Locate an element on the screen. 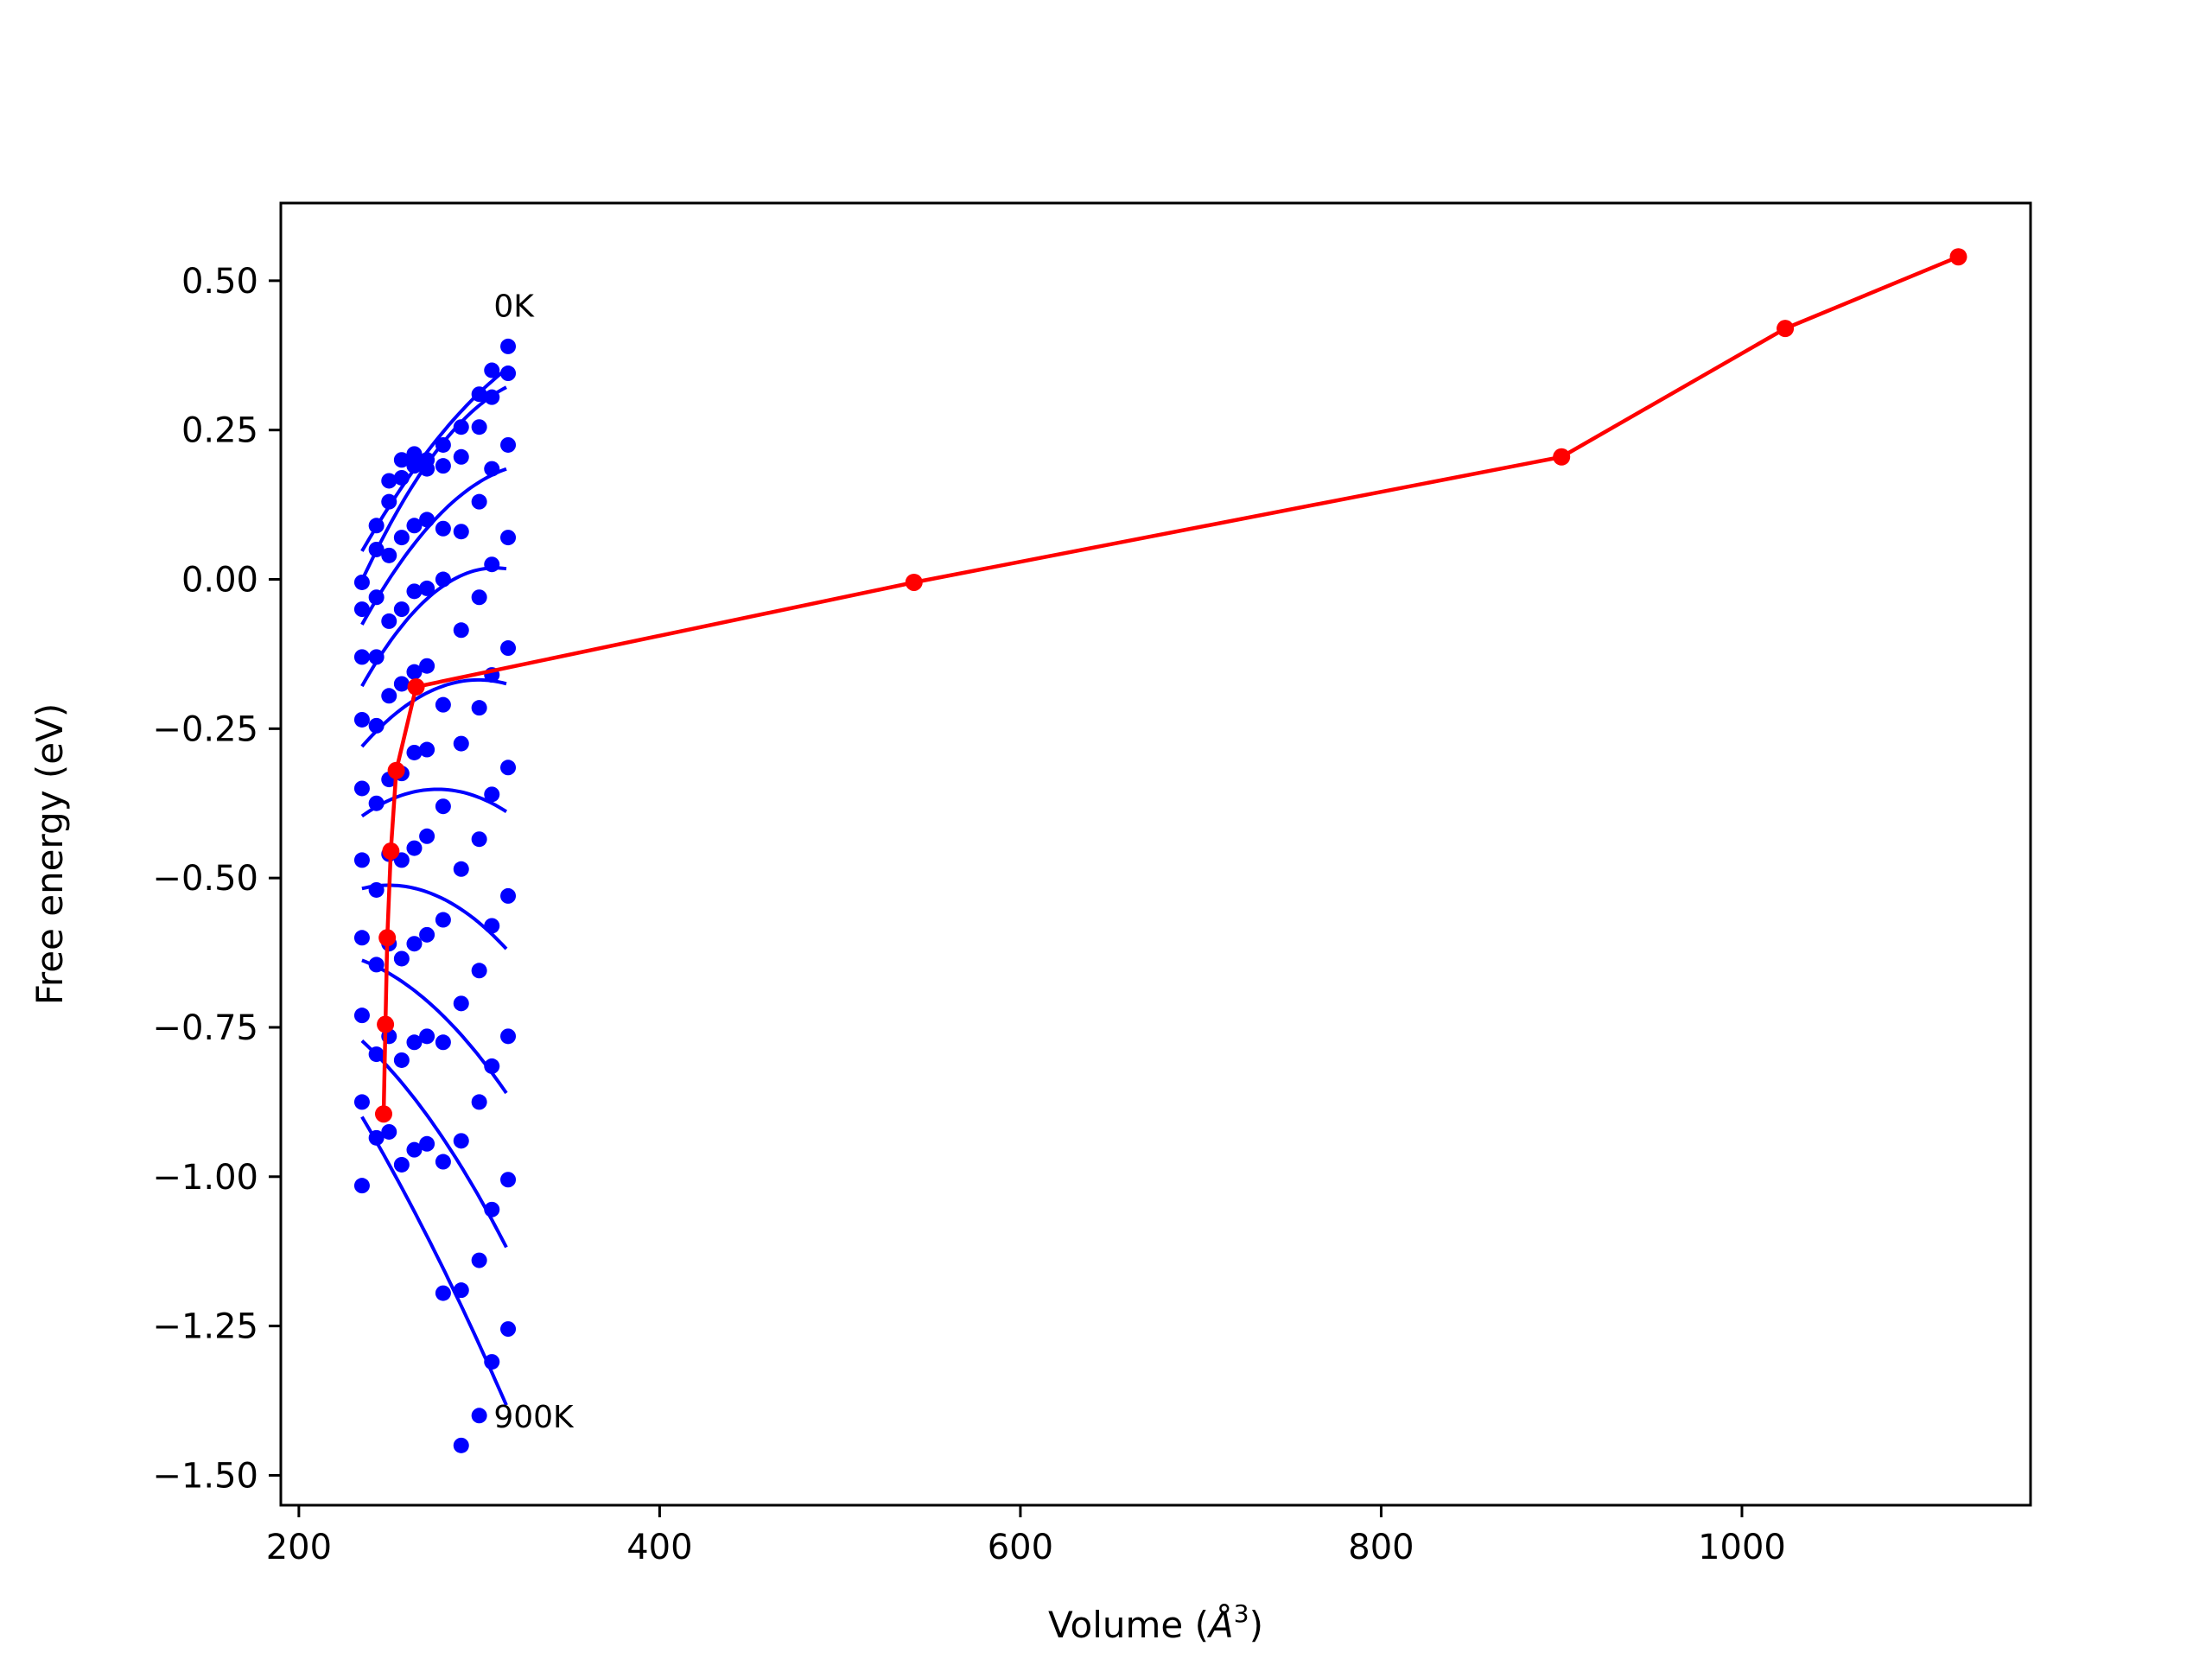  x-tick-label: 1000 is located at coordinates (1742, 1547).